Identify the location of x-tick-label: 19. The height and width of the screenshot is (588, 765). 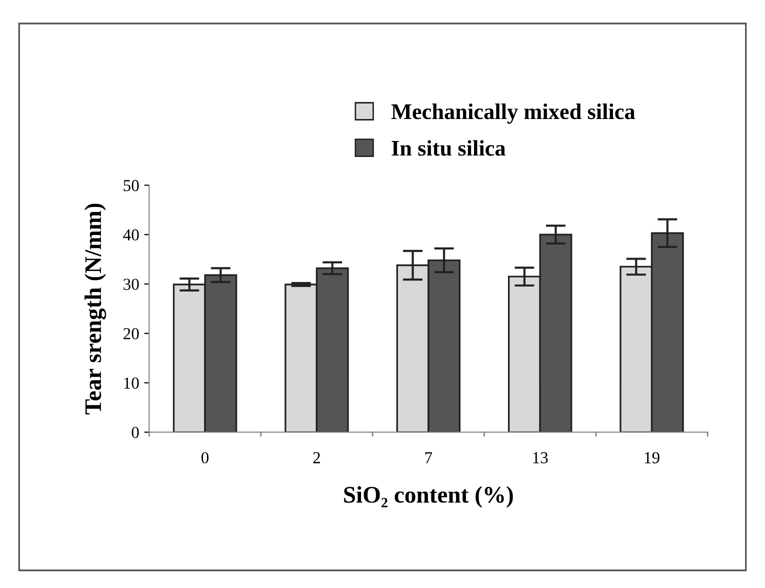
(652, 458).